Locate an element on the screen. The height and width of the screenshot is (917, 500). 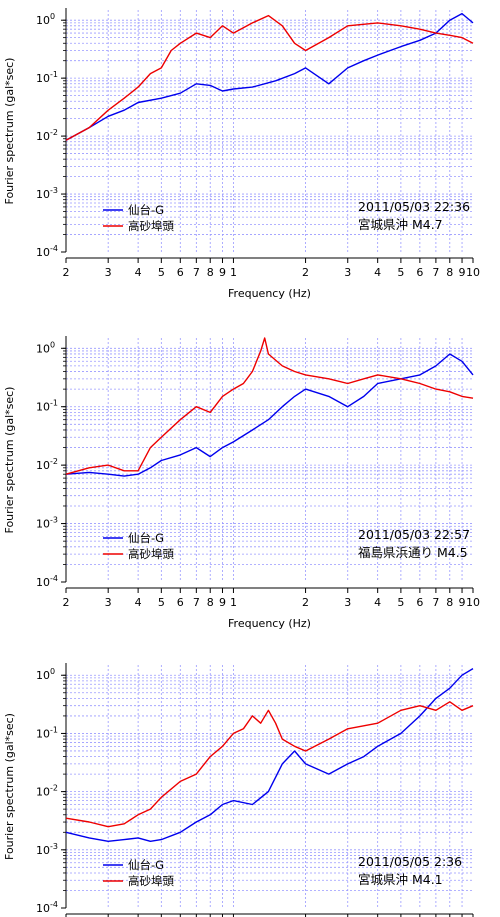
chart2-legend: 仙台-G 高砂埠頭 is located at coordinates (138, 546).